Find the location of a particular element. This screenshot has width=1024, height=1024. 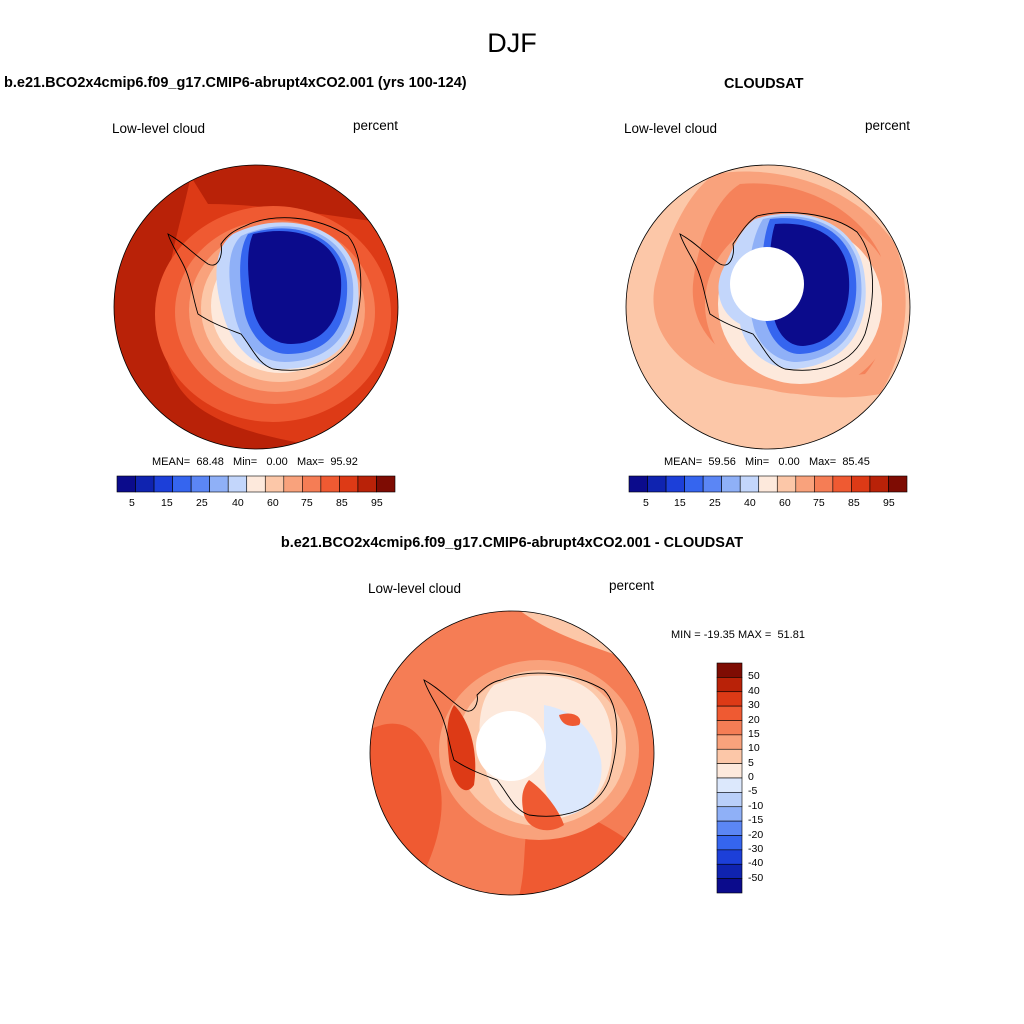

panel1-tick-label: 25 is located at coordinates (202, 503).